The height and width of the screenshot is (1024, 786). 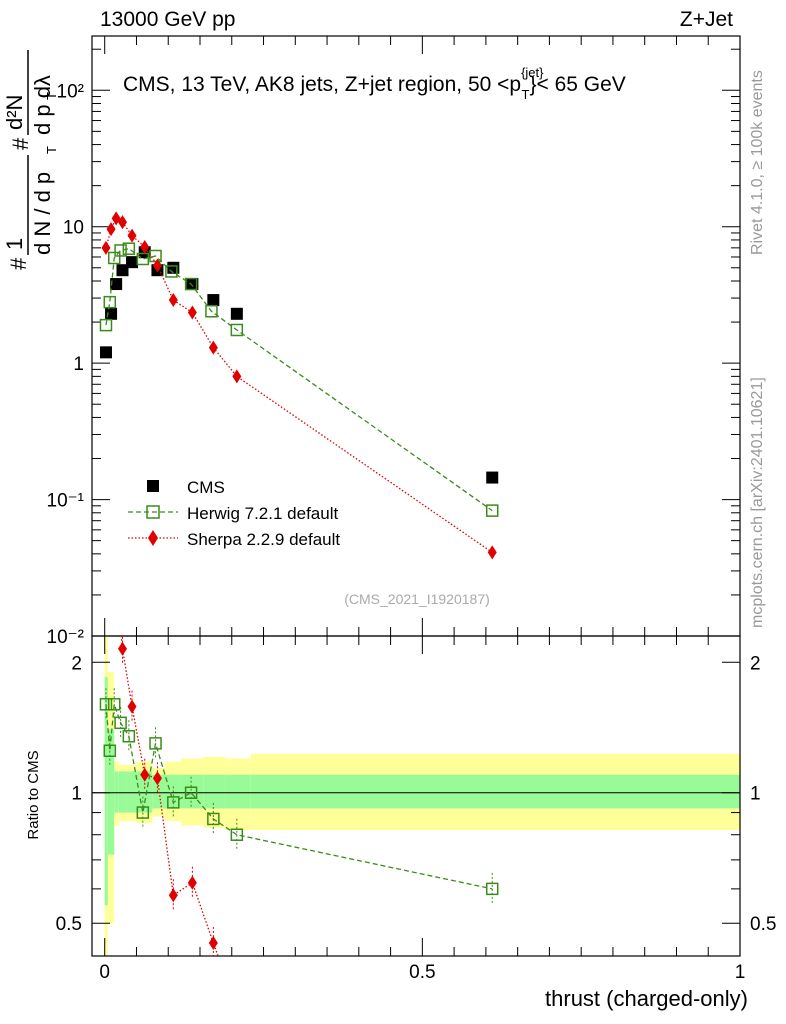 I want to click on x-tick-label: 1, so click(x=740, y=972).